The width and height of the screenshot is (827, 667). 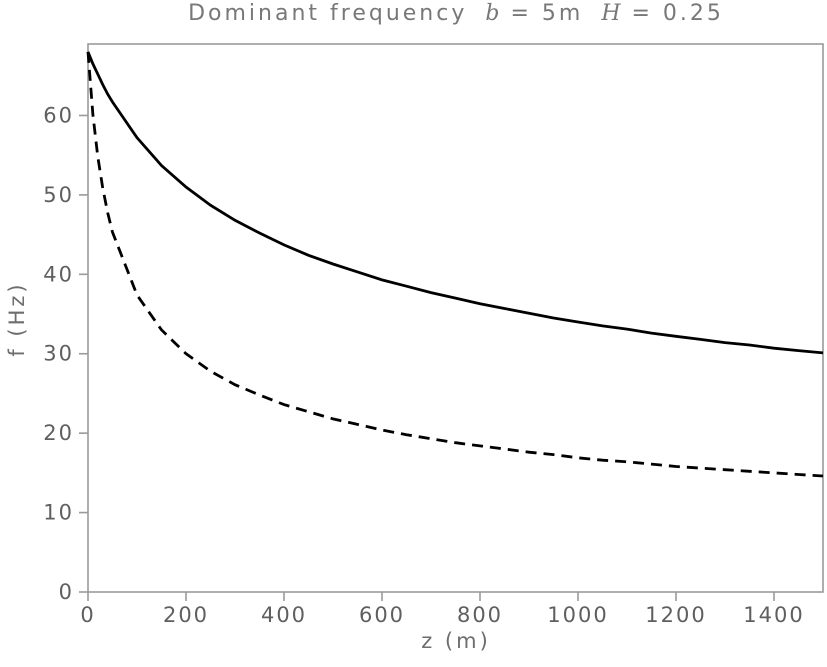 I want to click on x-tick-label: 1000, so click(x=577, y=615).